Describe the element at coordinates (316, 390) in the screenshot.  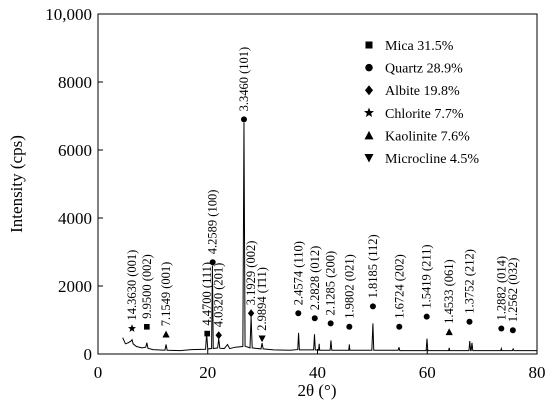
I see `x-axis-label: 2θ (°)` at that location.